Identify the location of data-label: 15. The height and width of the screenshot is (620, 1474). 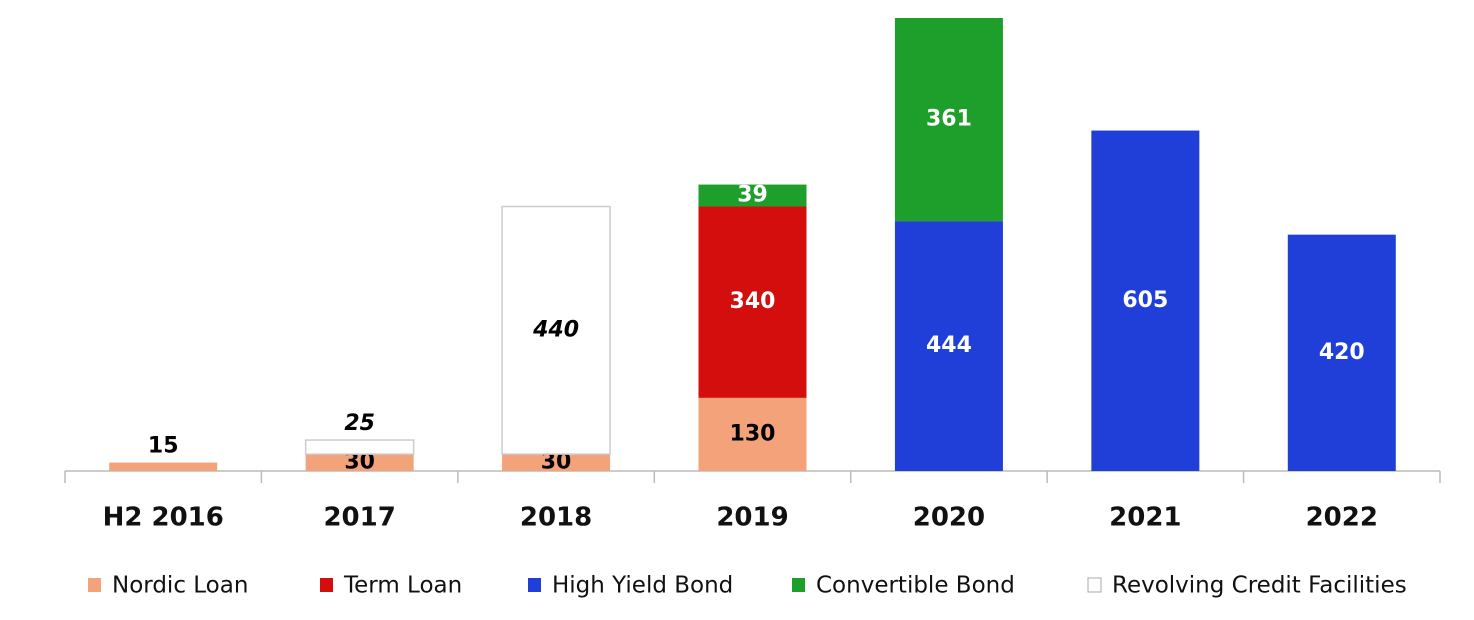
(163, 446).